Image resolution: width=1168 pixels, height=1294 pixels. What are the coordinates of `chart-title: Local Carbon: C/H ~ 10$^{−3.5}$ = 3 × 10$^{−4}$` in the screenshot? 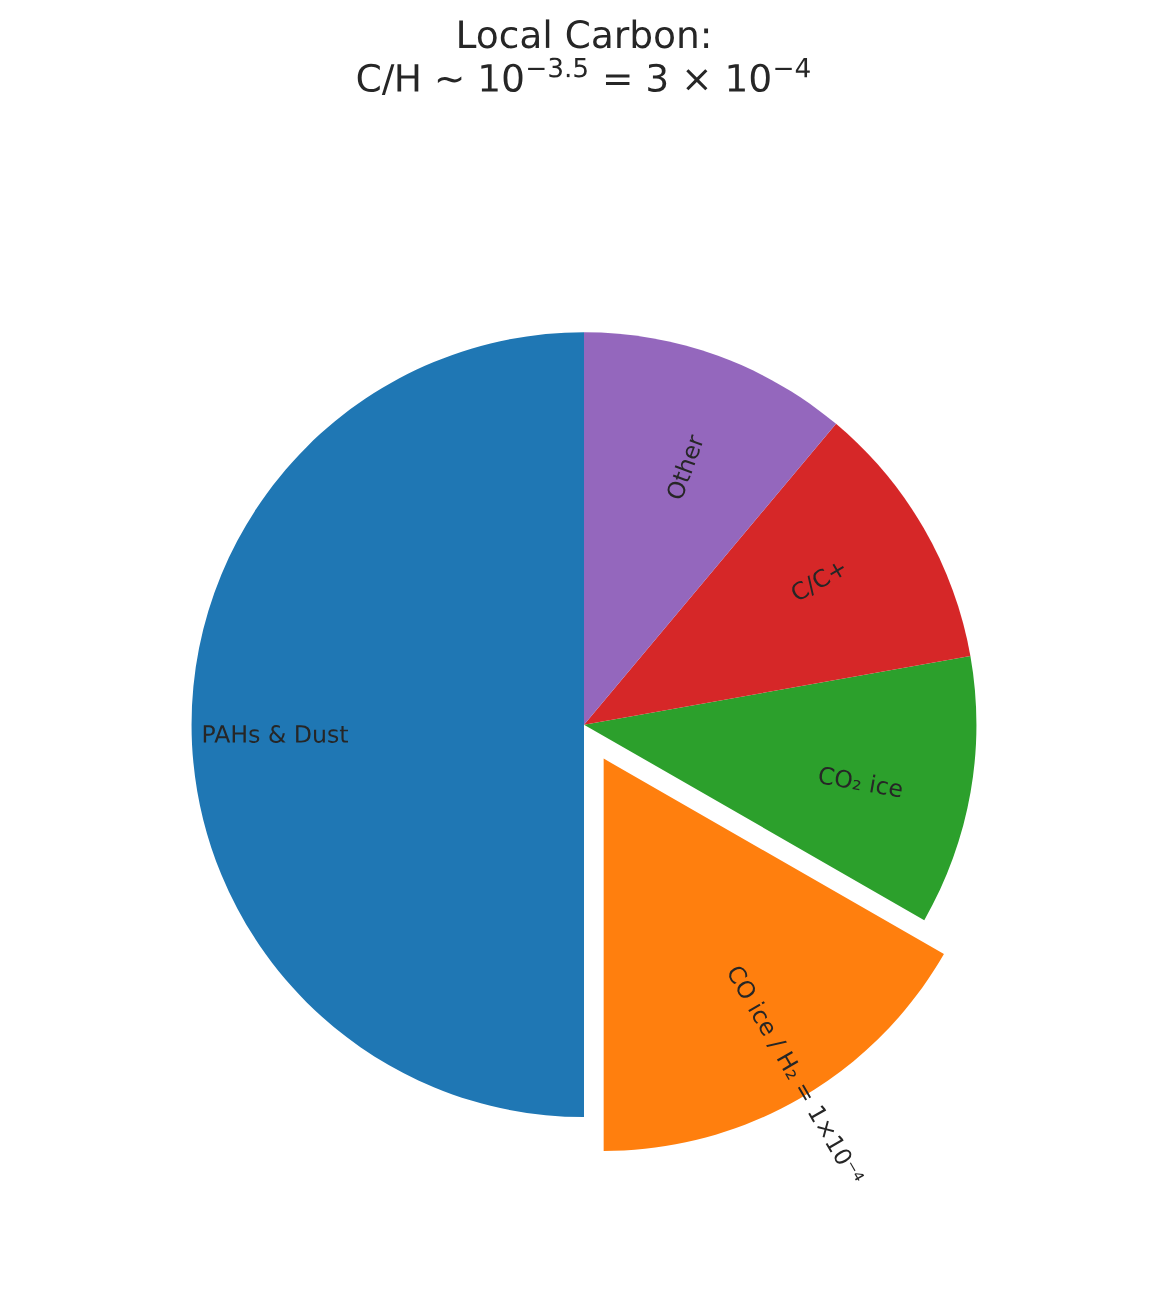 It's located at (583, 57).